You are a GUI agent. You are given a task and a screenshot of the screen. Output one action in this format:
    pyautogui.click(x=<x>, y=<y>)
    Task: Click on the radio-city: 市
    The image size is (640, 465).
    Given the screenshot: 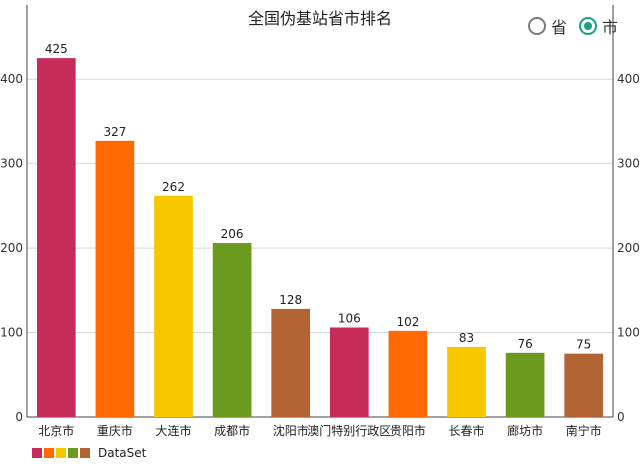 What is the action you would take?
    pyautogui.click(x=598, y=26)
    